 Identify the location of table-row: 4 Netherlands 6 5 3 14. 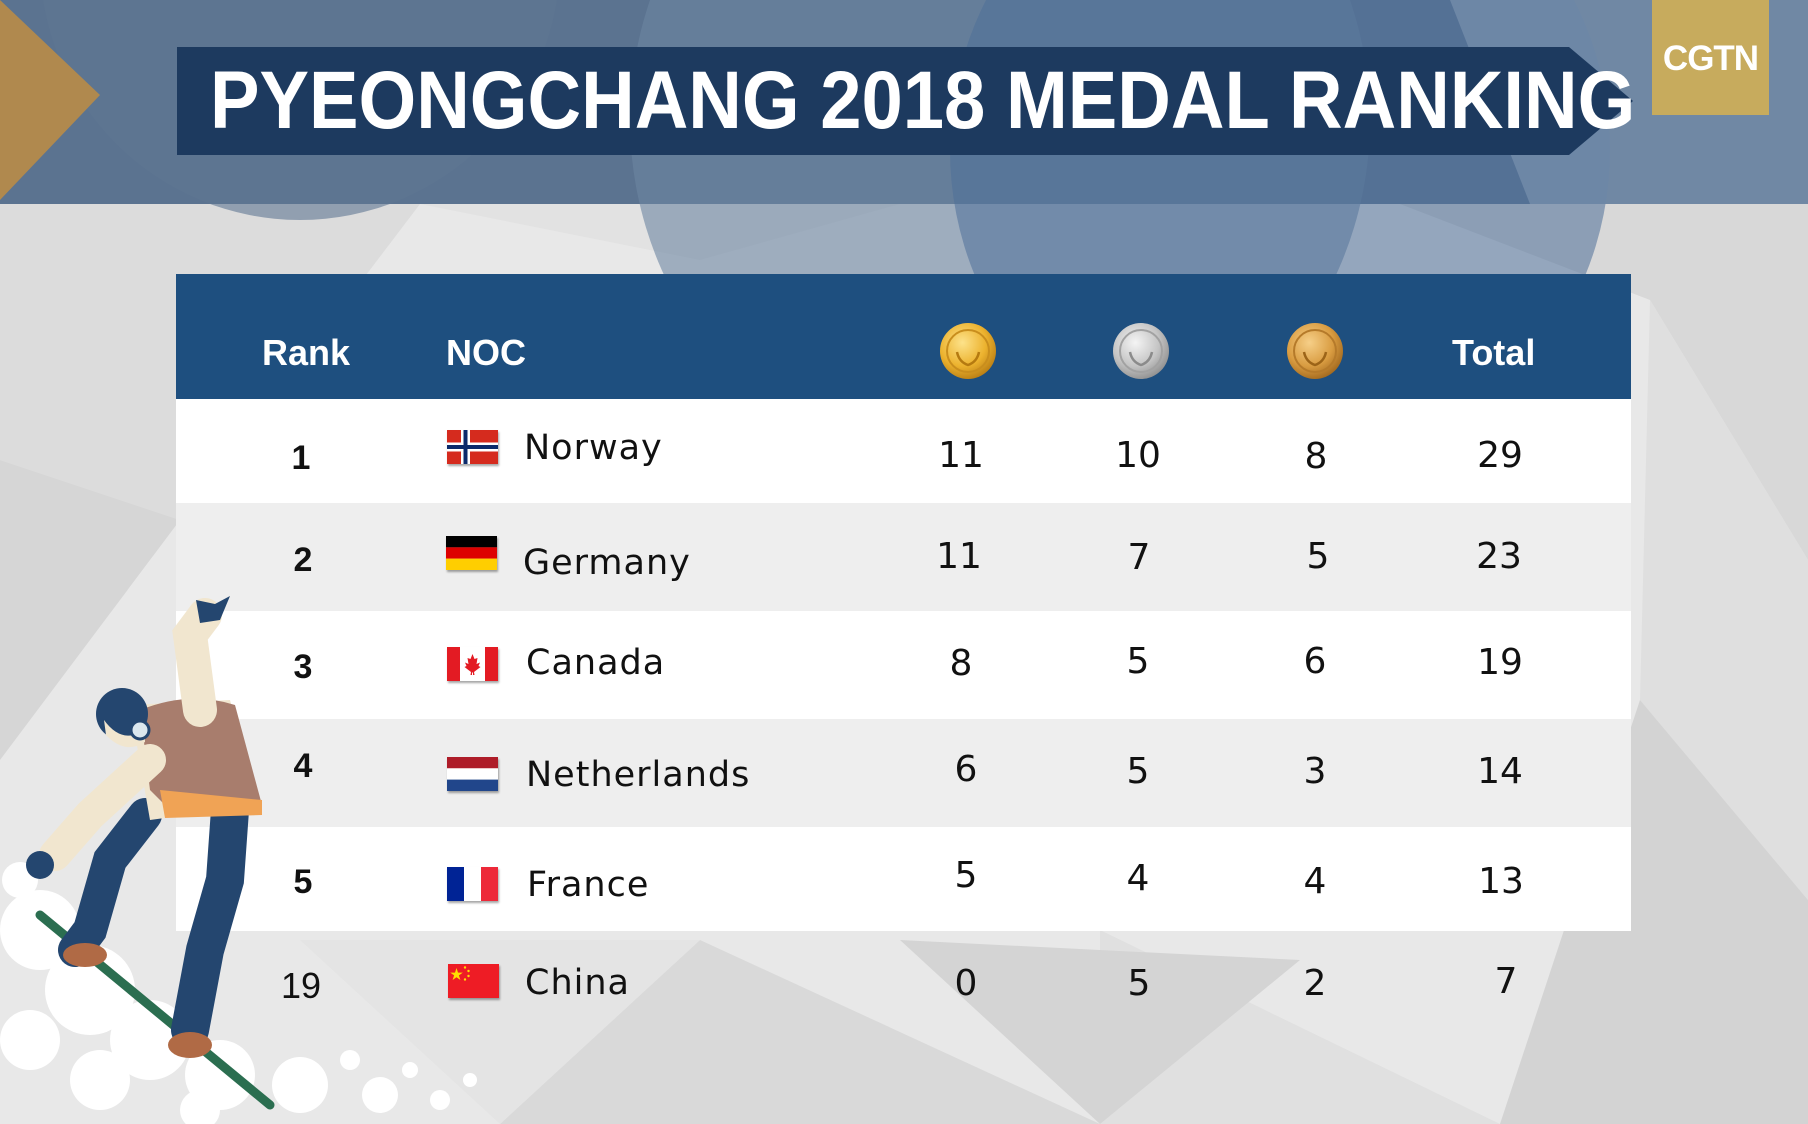
(903, 773).